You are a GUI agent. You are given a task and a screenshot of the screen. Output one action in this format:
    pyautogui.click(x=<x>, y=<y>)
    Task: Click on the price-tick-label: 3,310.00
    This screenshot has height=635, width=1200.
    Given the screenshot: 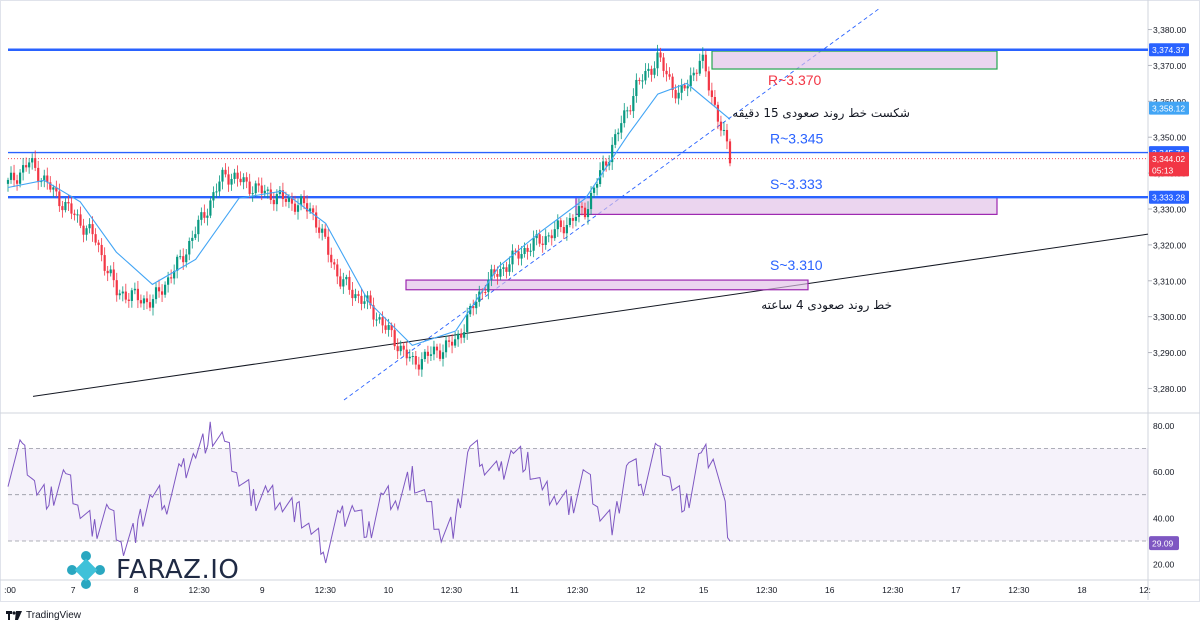 What is the action you would take?
    pyautogui.click(x=1169, y=281)
    